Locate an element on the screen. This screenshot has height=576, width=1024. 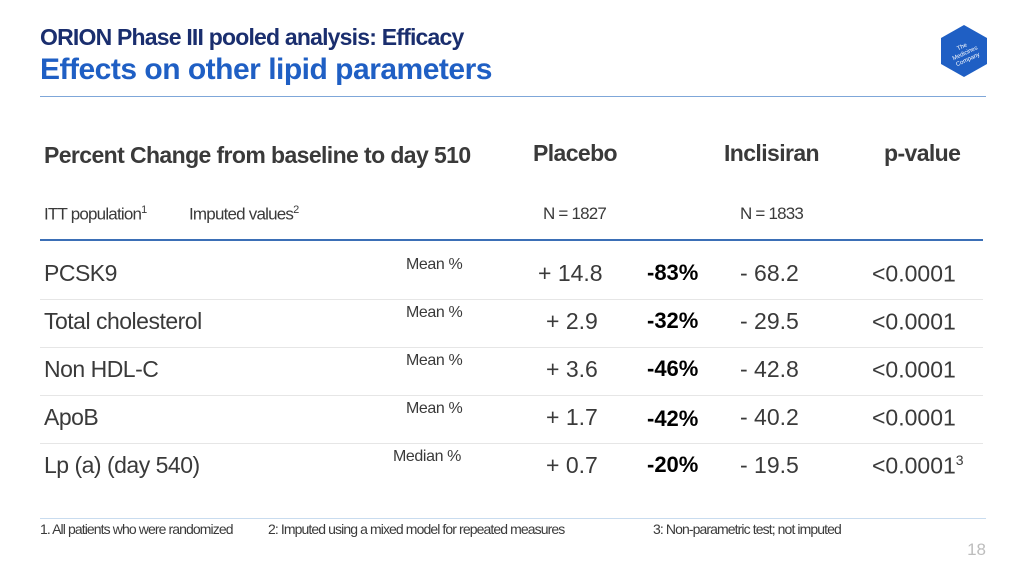
placebo-value: + 0.7 is located at coordinates (572, 465).